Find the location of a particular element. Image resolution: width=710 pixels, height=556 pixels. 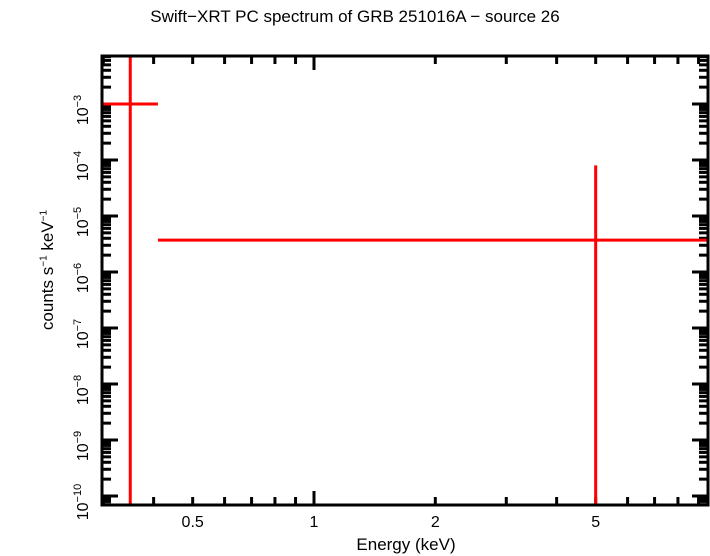

svg-text: 10−5 is located at coordinates (82, 222).